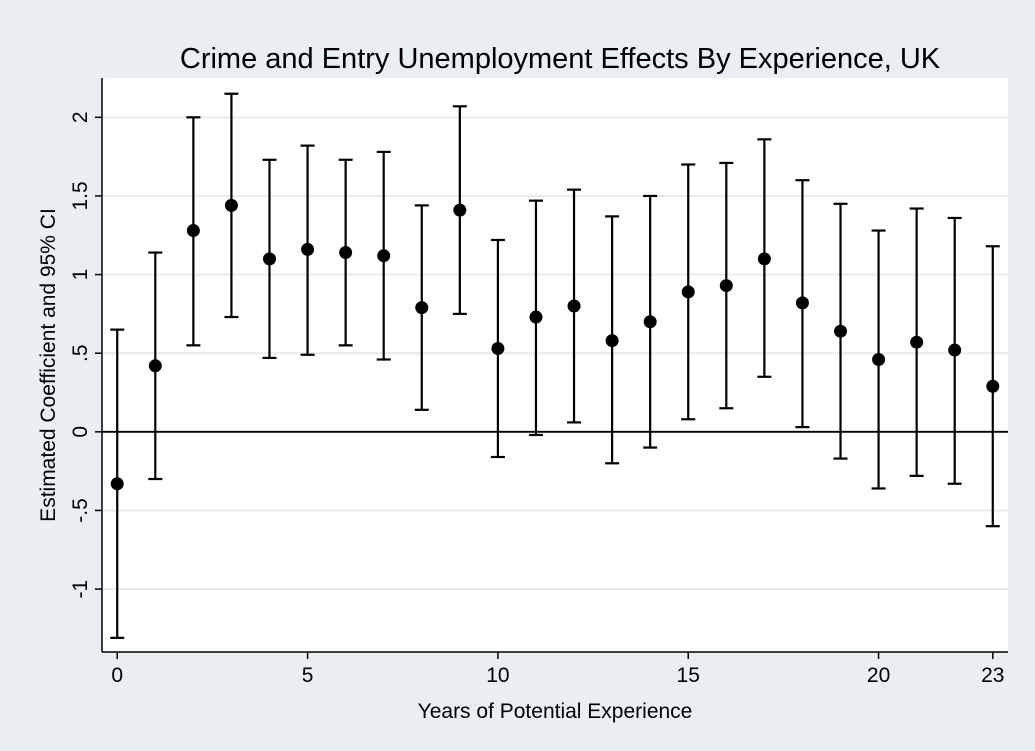  Describe the element at coordinates (80, 353) in the screenshot. I see `y-tick-label-3: .5` at that location.